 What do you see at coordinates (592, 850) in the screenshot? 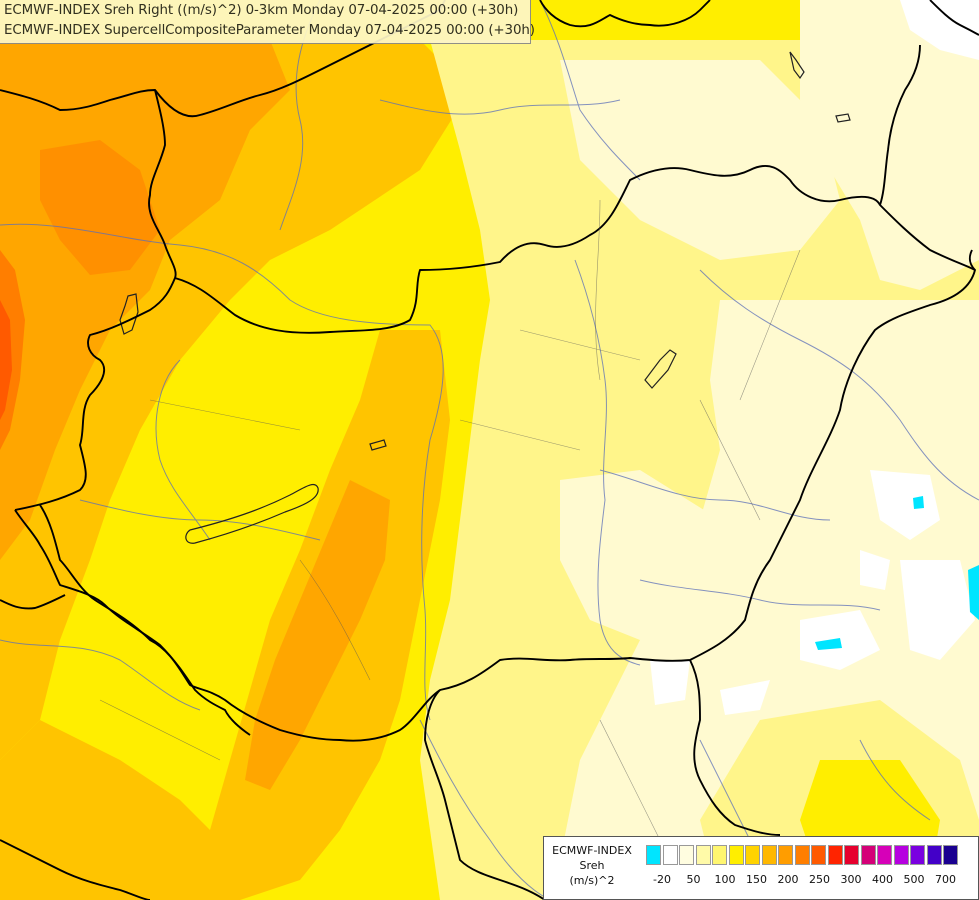
I see `legend-model: ECMWF-INDEX` at bounding box center [592, 850].